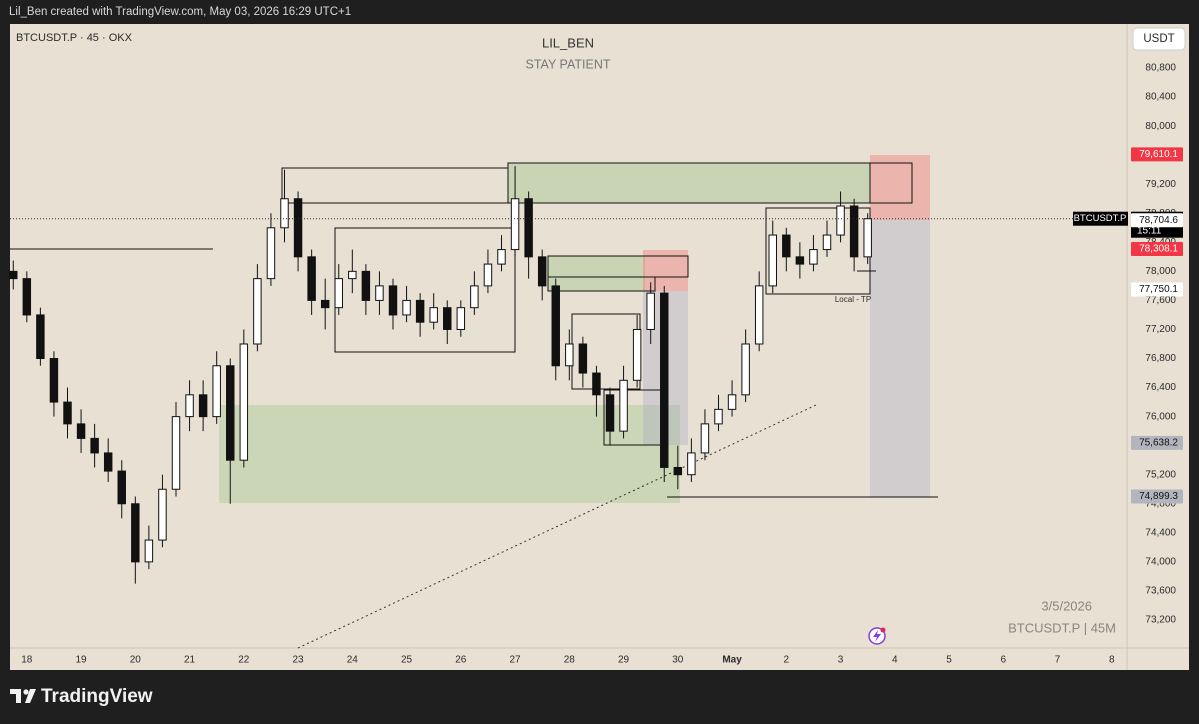 The height and width of the screenshot is (724, 1199). Describe the element at coordinates (1160, 271) in the screenshot. I see `y-tick-label: 78,000` at that location.